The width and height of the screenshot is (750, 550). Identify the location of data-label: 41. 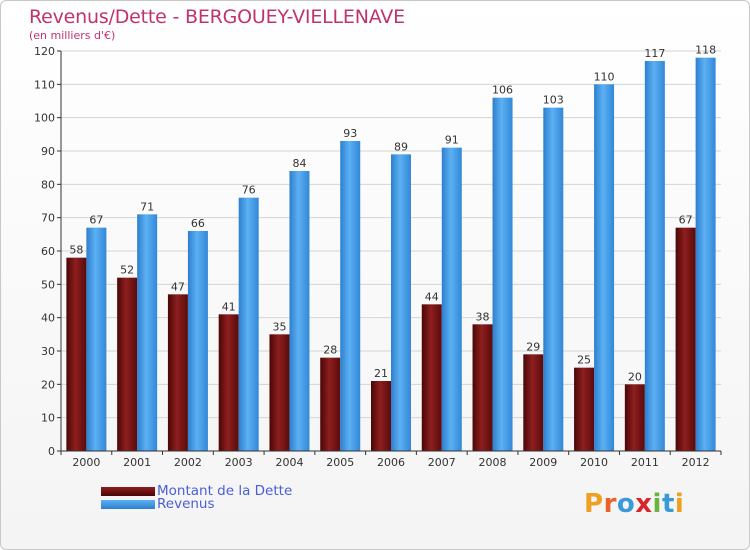
(229, 306).